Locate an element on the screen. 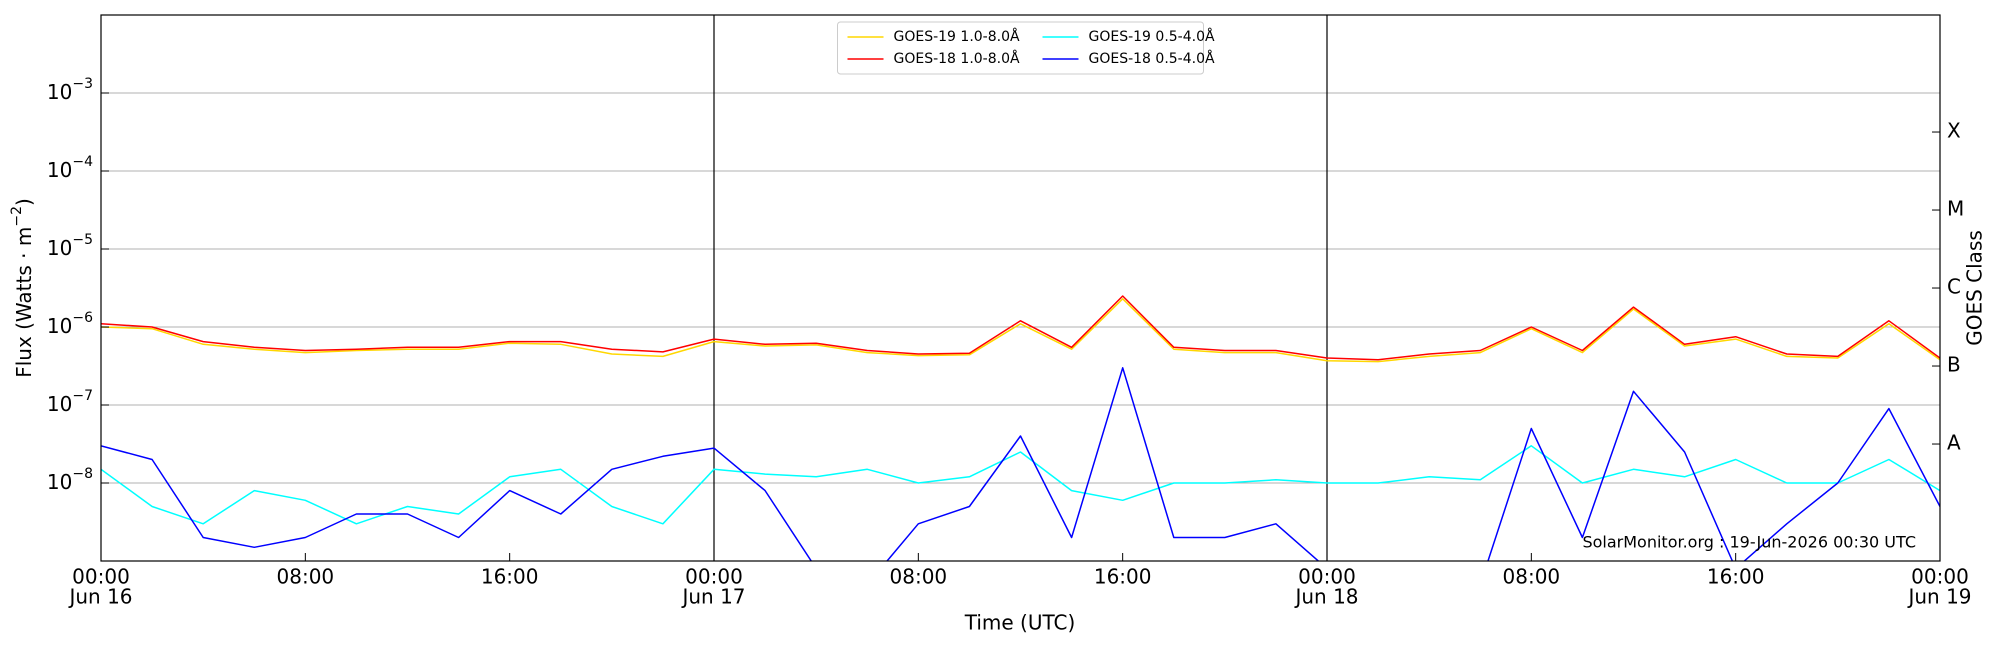  legend-label: GOES-18 0.5-4.0Å is located at coordinates (1152, 58).